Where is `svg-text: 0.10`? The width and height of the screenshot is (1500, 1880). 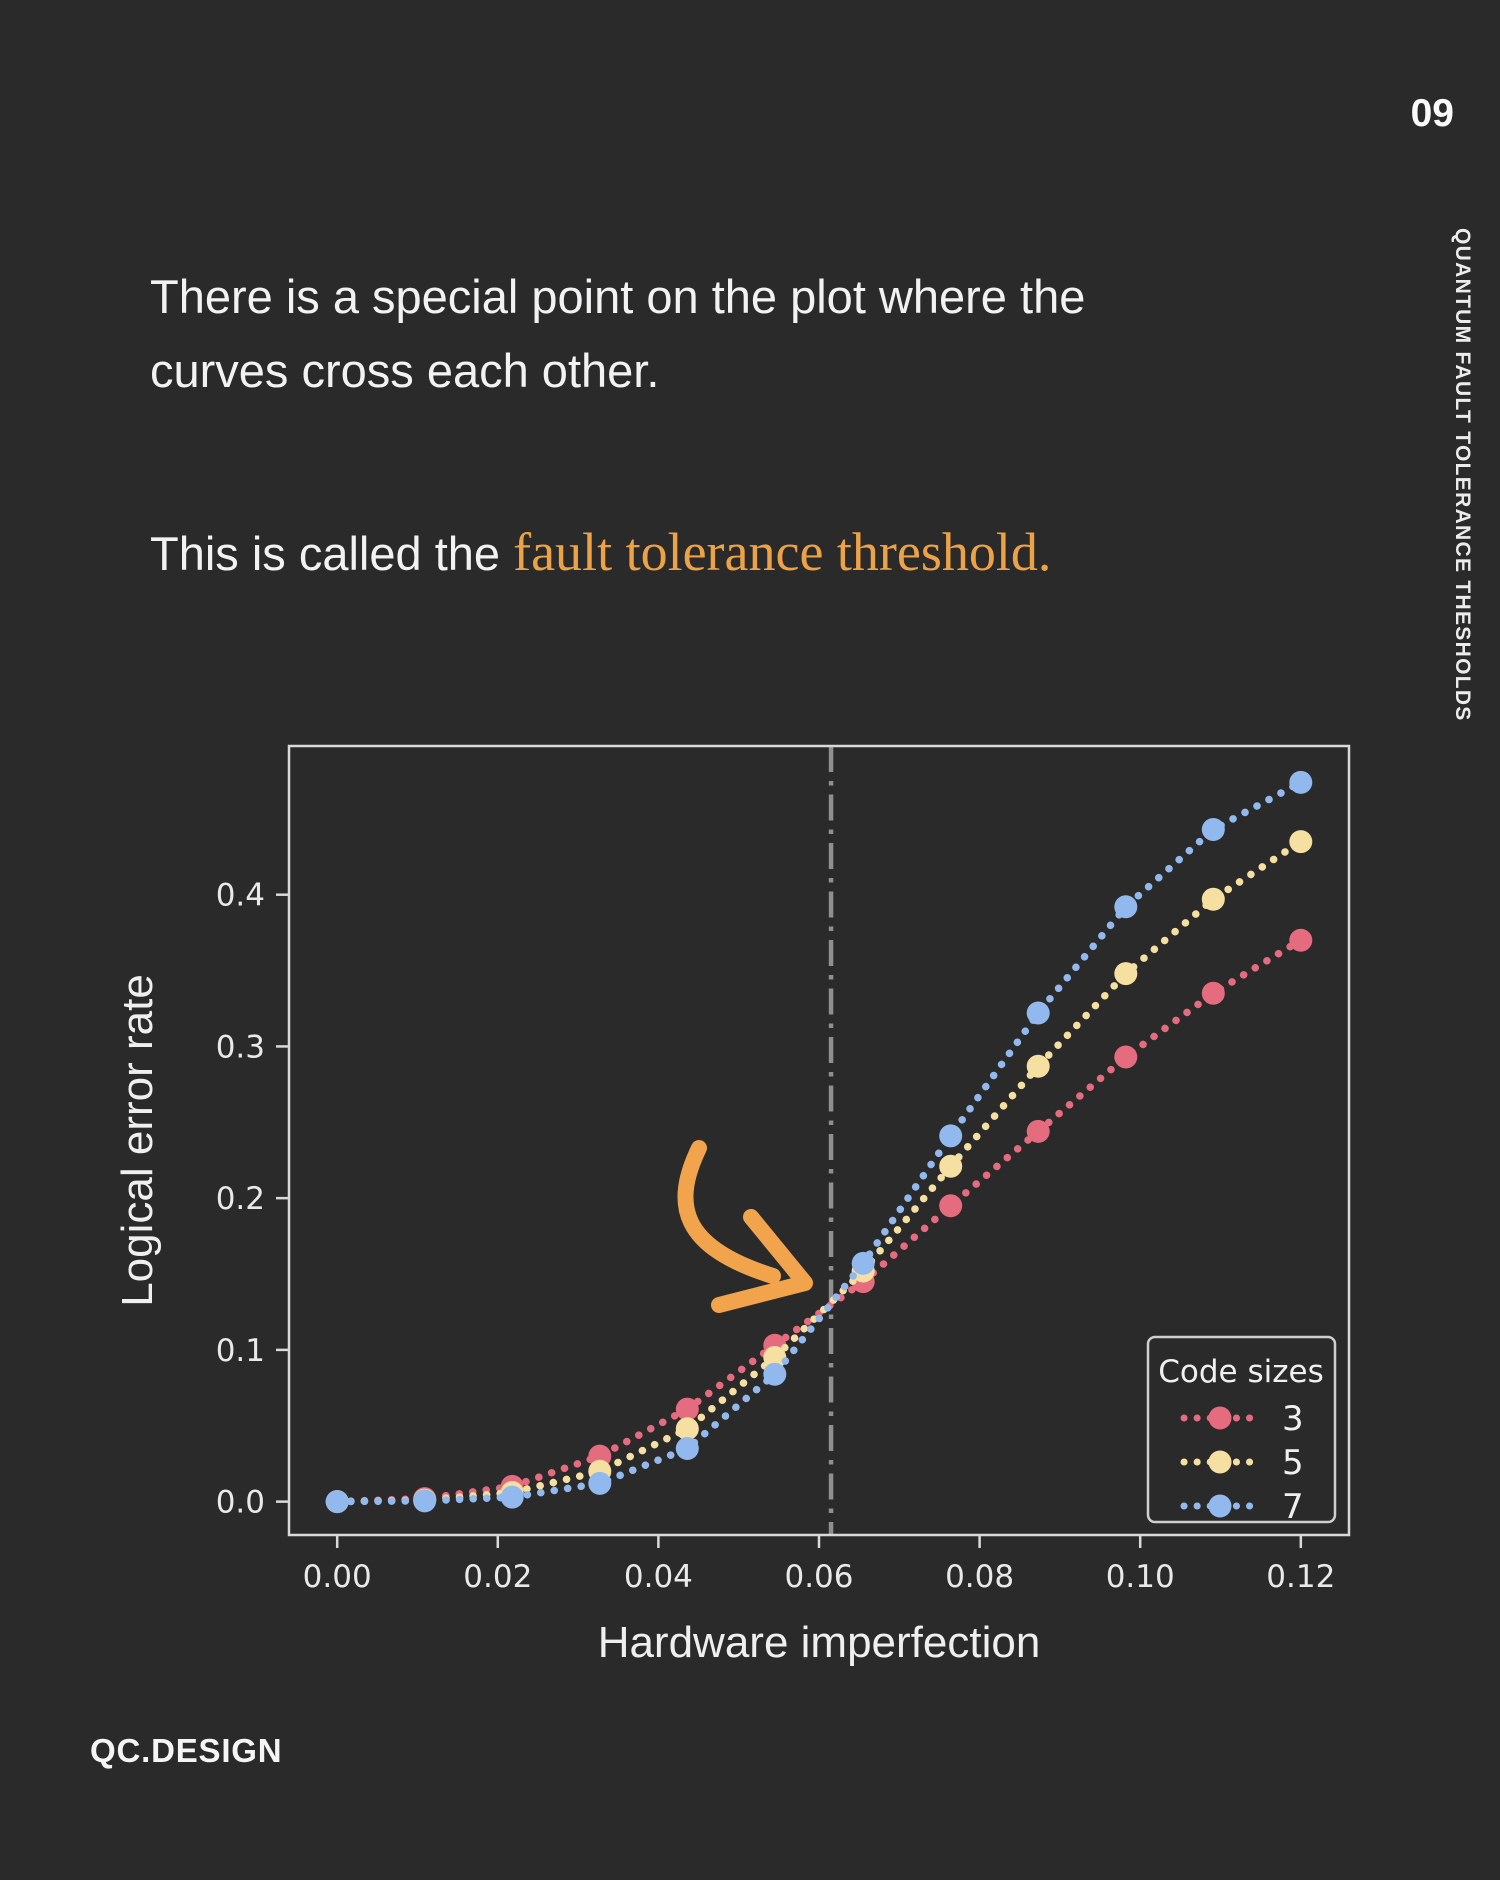
svg-text: 0.10 is located at coordinates (1140, 1577).